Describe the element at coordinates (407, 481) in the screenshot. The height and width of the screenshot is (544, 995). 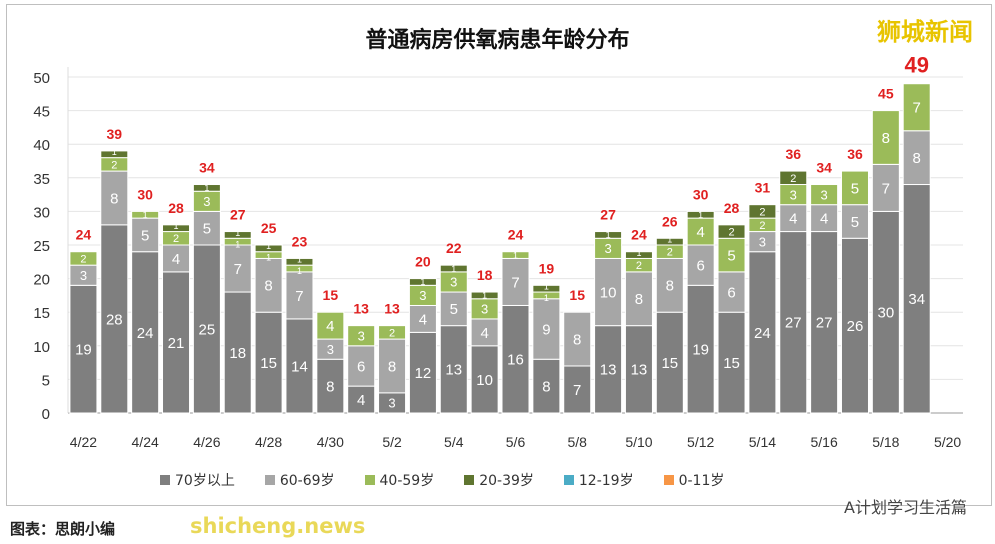
I see `legend-label: 40-59岁` at that location.